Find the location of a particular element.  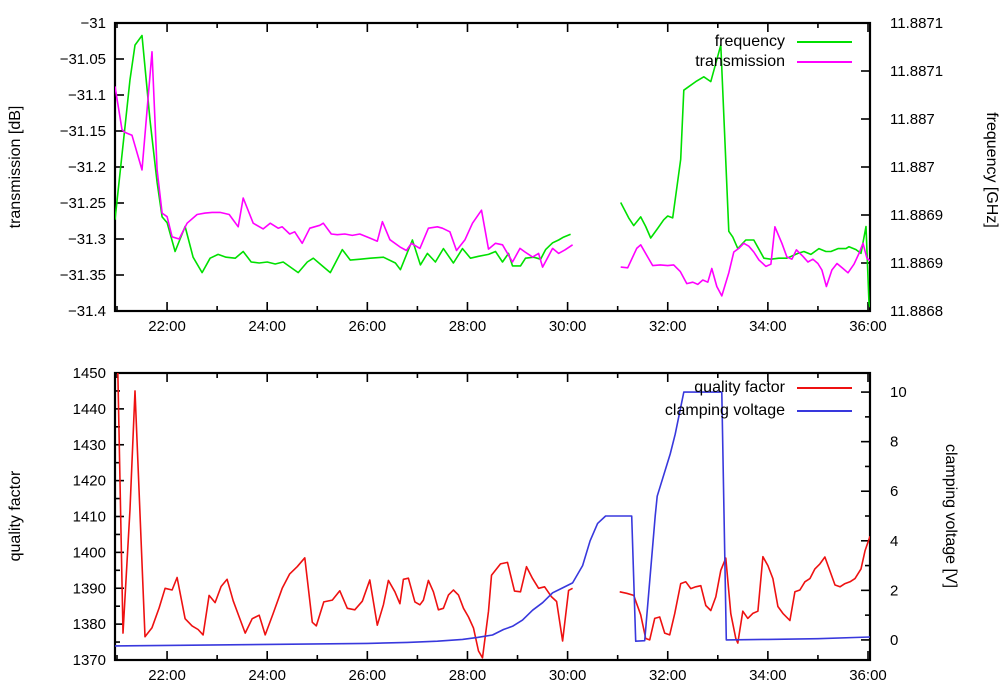

y-right-tick-label: 11.8868 is located at coordinates (916, 311).